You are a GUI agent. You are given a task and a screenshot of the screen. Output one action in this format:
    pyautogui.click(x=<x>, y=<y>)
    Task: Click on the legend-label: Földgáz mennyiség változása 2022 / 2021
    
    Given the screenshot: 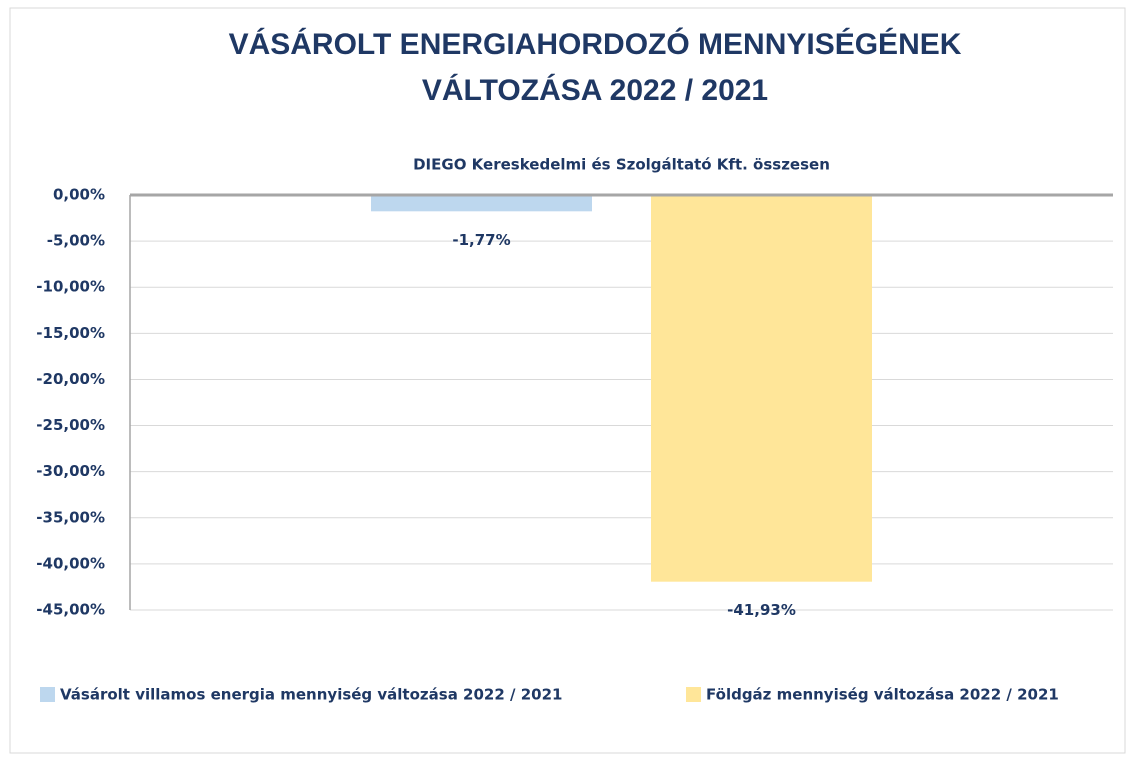 What is the action you would take?
    pyautogui.click(x=882, y=695)
    